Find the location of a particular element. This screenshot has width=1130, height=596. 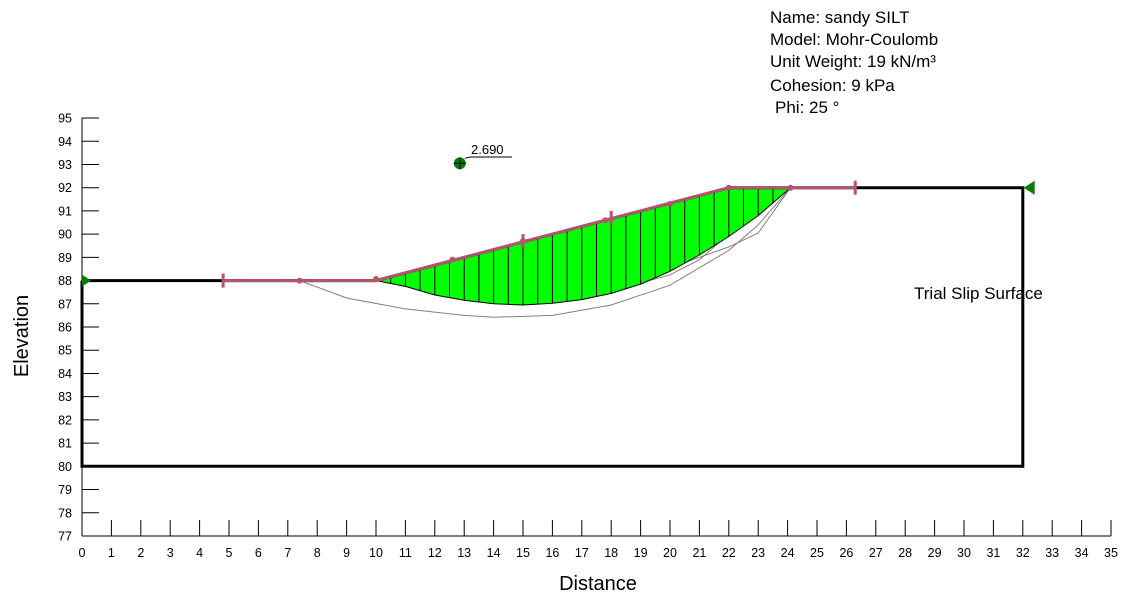

x-tick-label: 13 is located at coordinates (464, 553).